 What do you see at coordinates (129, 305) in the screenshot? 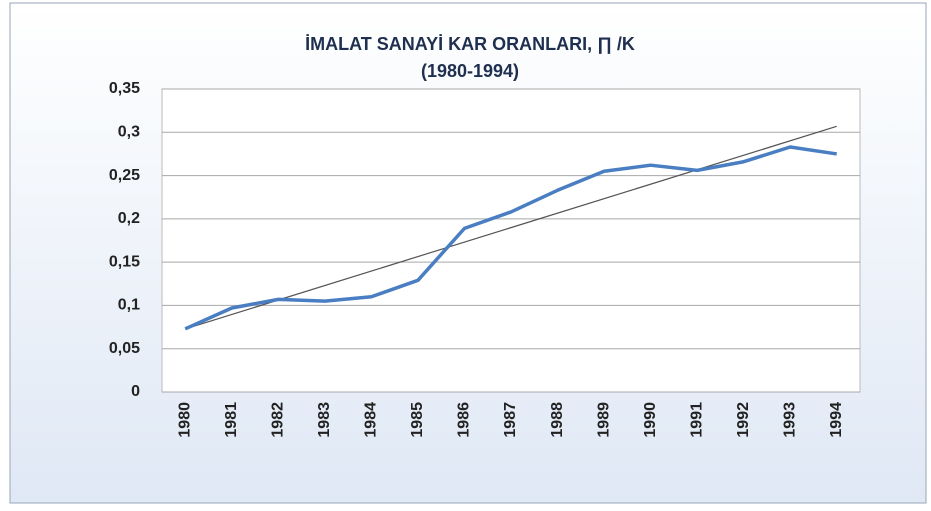
I see `y-tick-label: 0,1` at bounding box center [129, 305].